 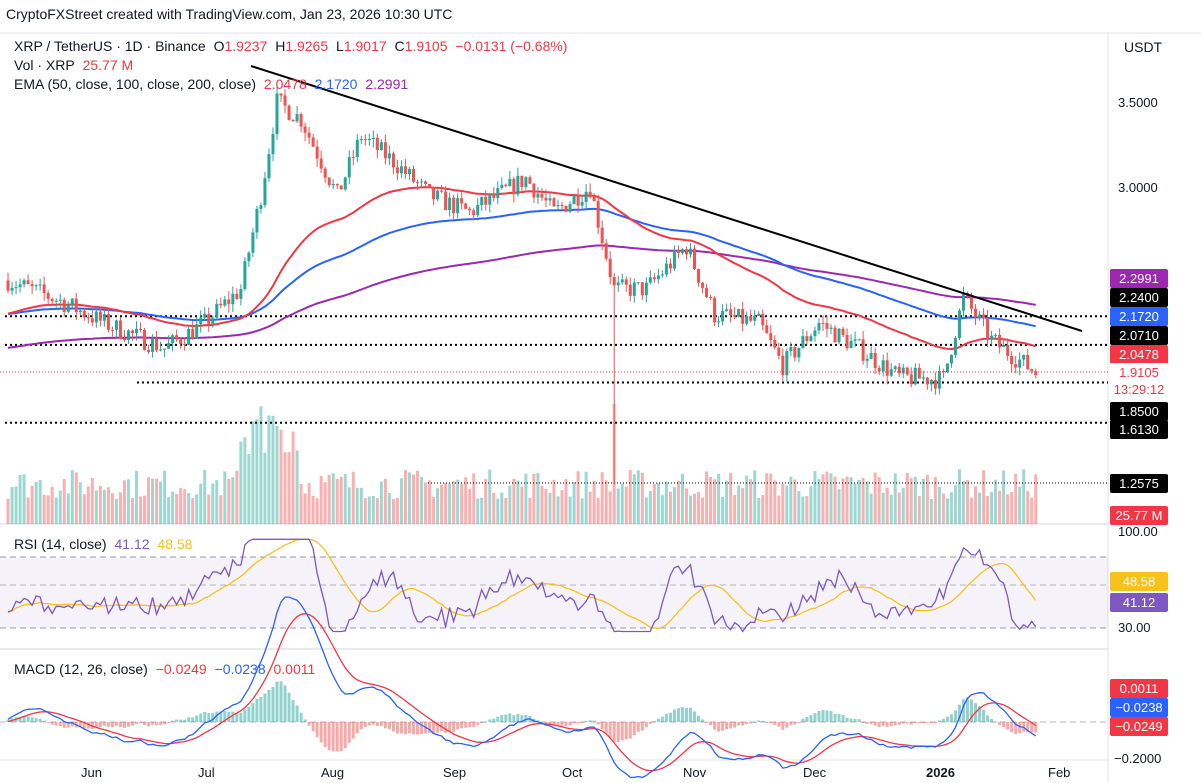 What do you see at coordinates (135, 84) in the screenshot?
I see `ema-label: EMA (50, close, 100, close, 200, close)` at bounding box center [135, 84].